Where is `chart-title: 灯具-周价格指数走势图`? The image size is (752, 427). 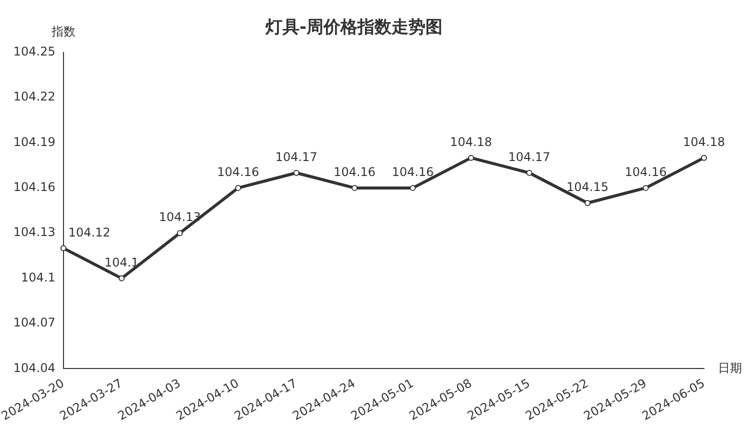 chart-title: 灯具-周价格指数走势图 is located at coordinates (353, 28).